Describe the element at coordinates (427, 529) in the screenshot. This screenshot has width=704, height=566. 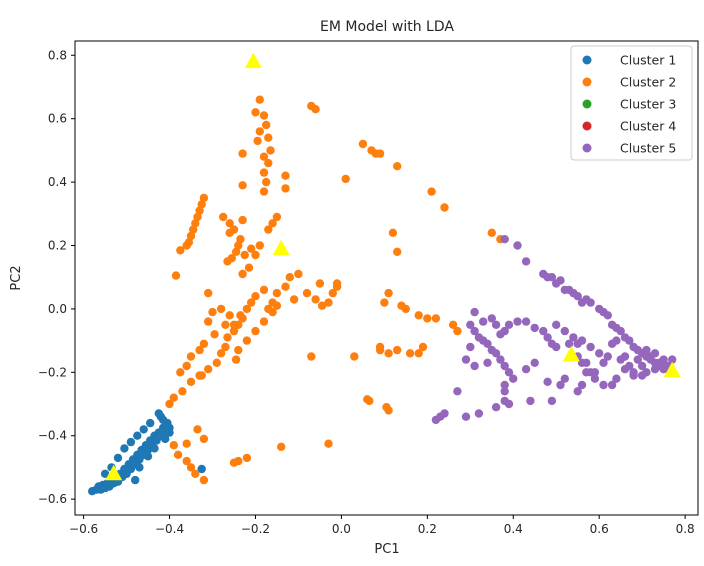
I see `x-tick-label-4: 0.2` at that location.